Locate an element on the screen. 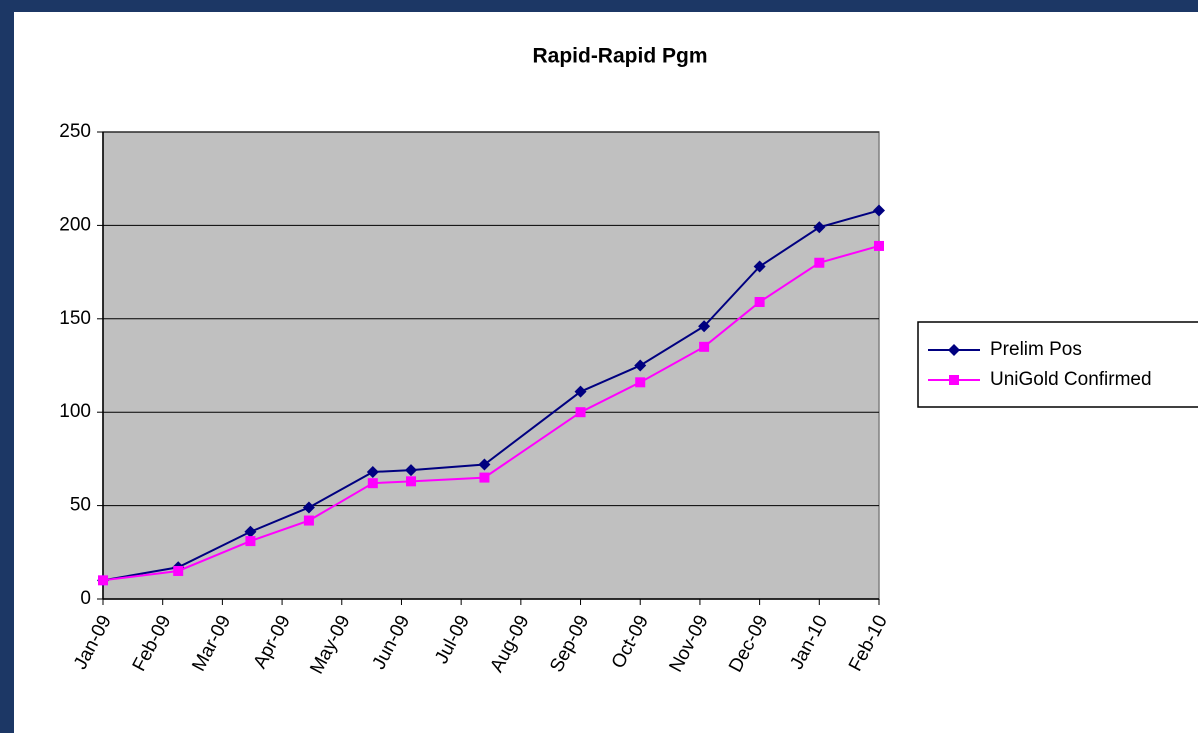 The width and height of the screenshot is (1198, 733). legend-box is located at coordinates (1057, 364).